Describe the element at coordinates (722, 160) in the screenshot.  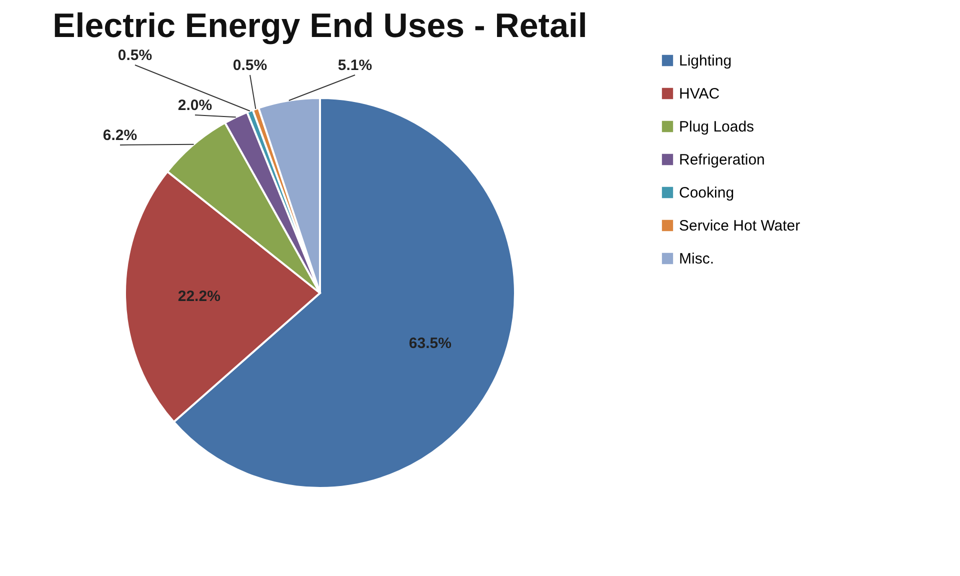
I see `legend-label: Refrigeration` at that location.